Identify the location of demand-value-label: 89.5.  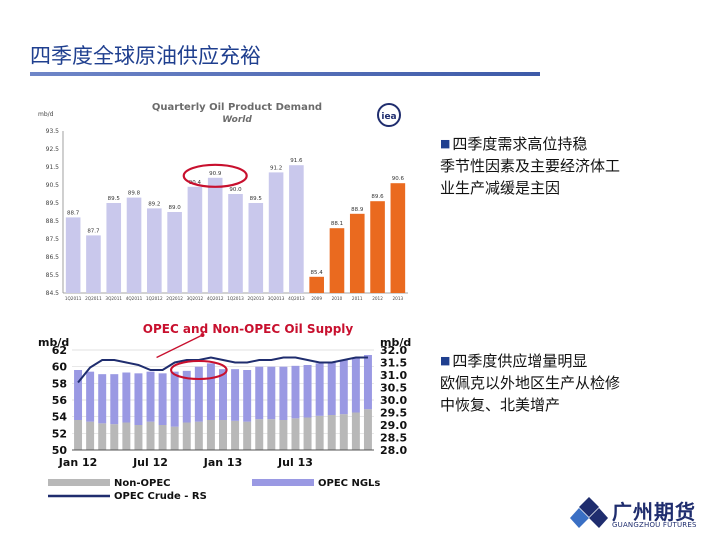
(256, 199).